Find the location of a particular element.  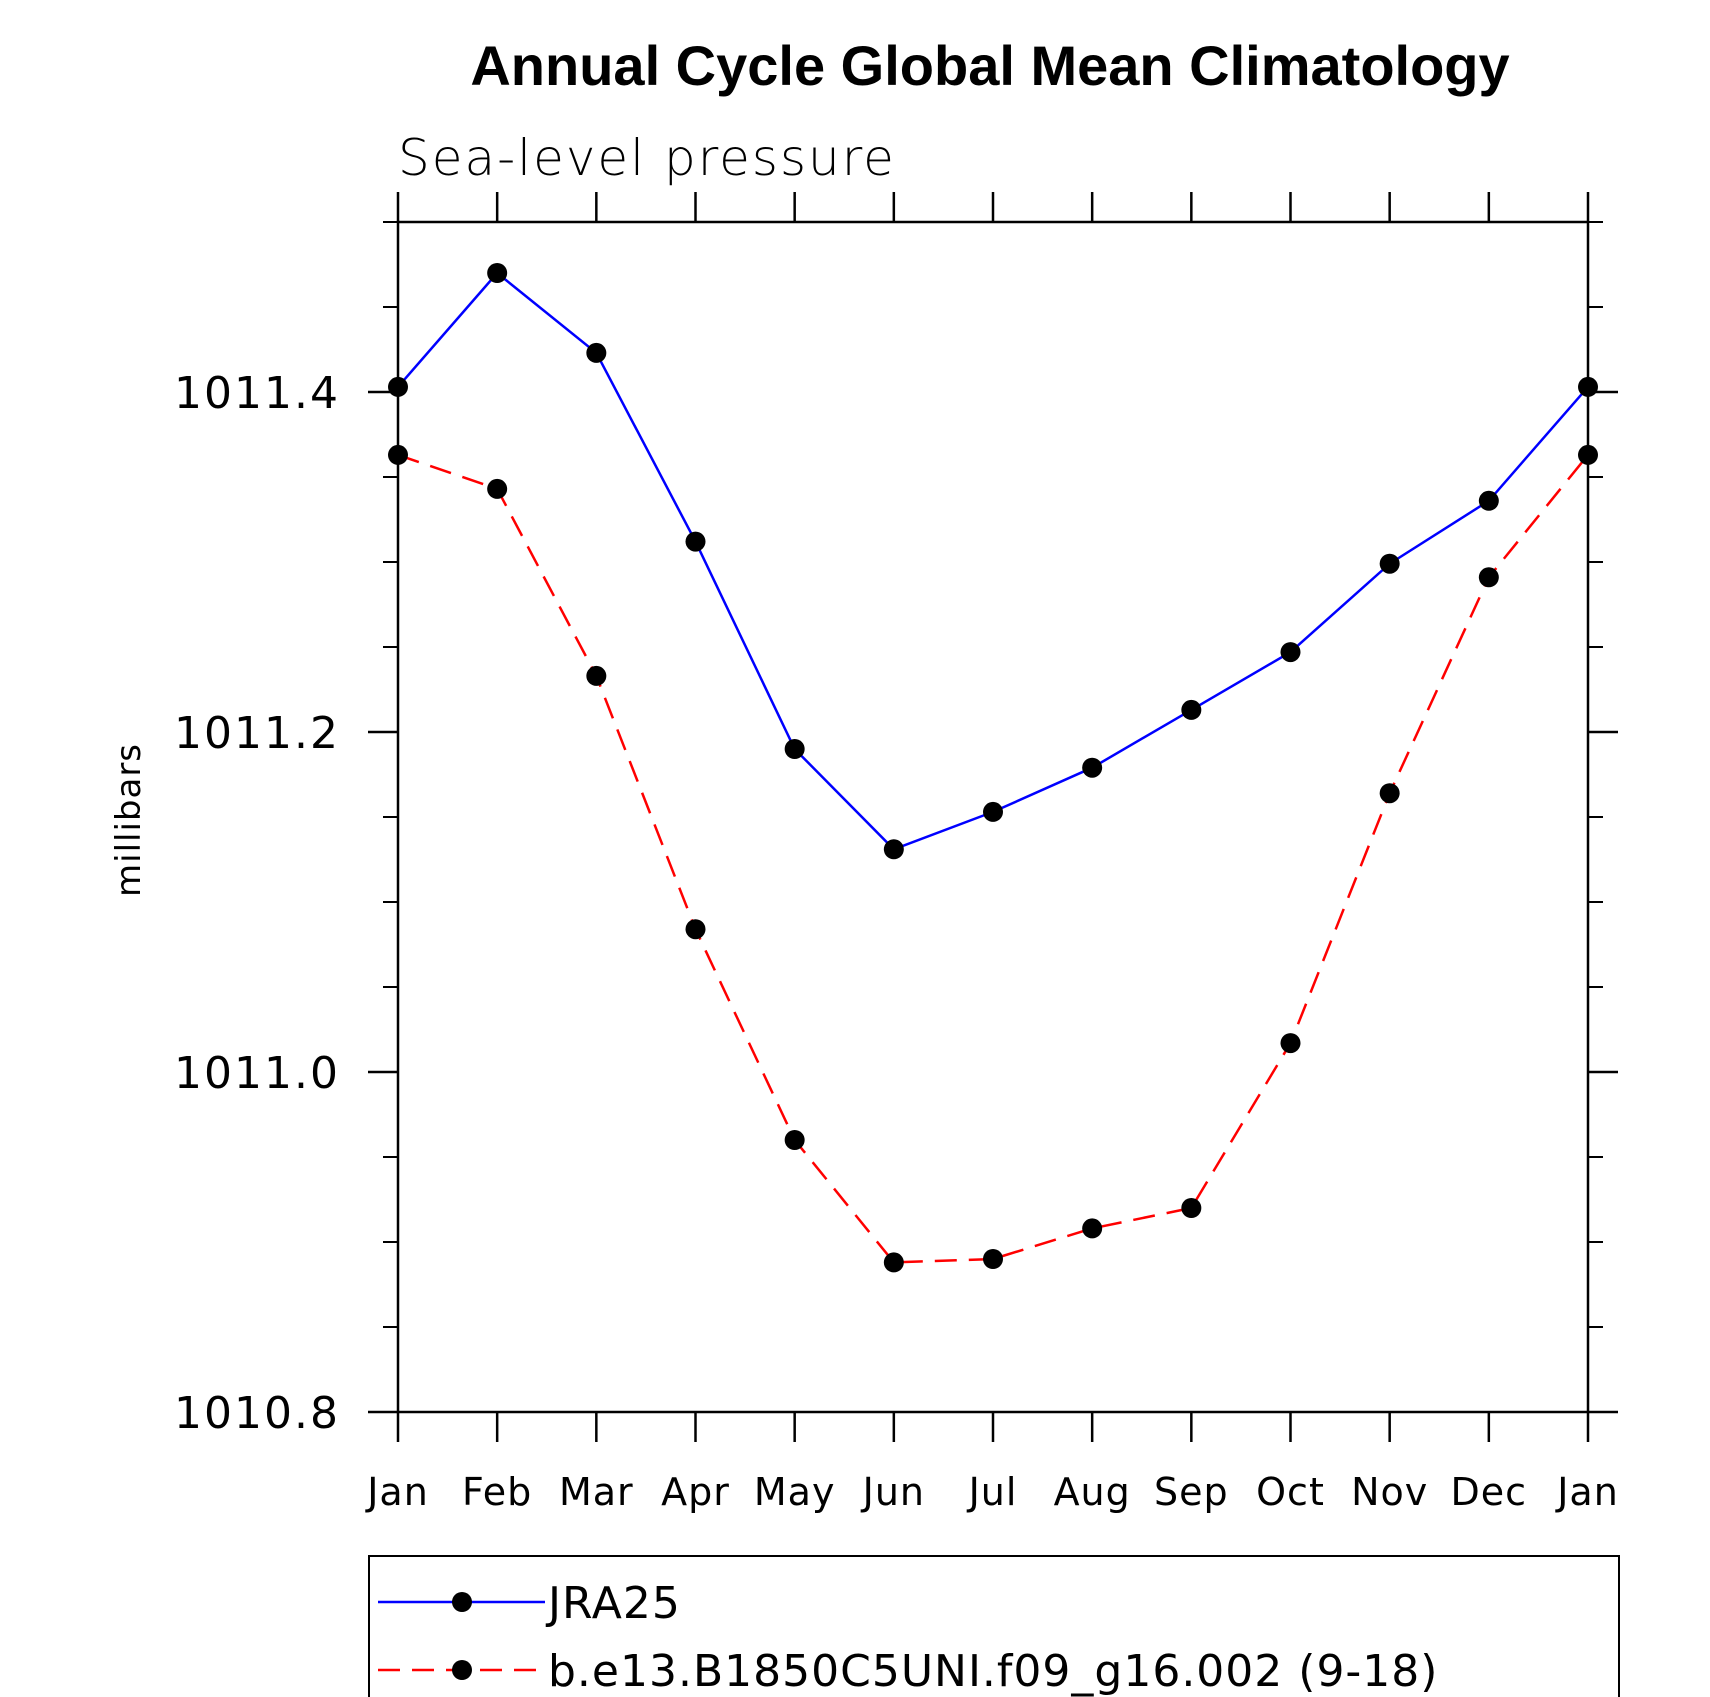

legend-label: JRA25 is located at coordinates (613, 1603).